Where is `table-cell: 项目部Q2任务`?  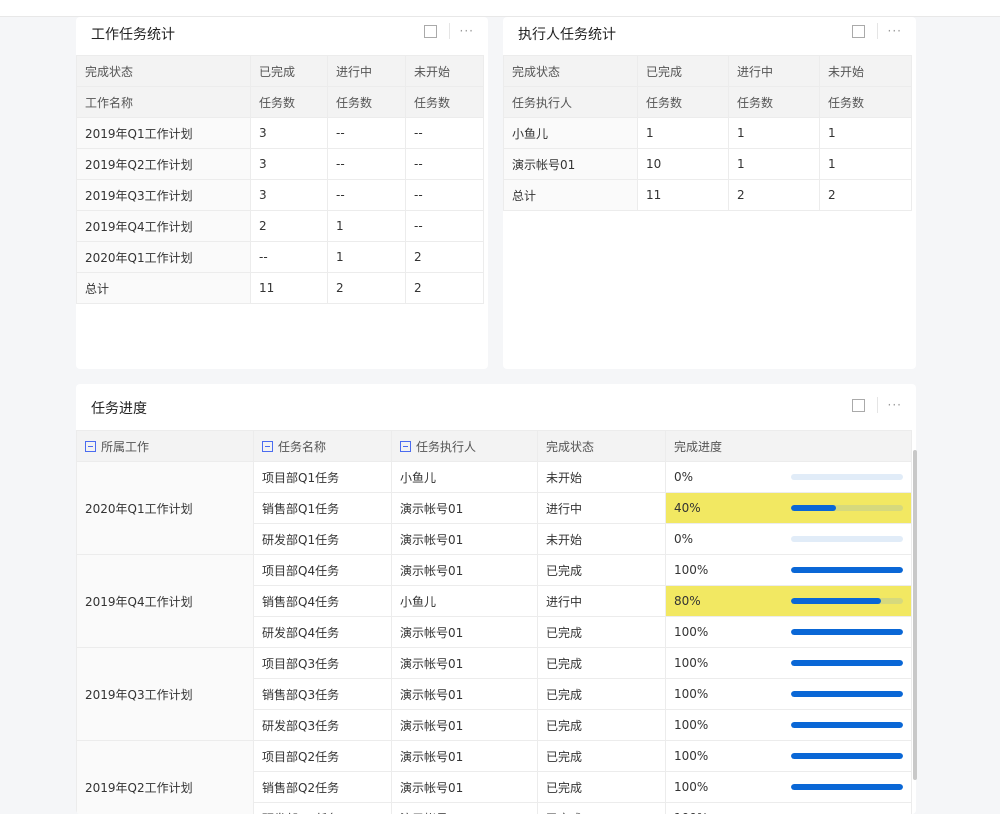 table-cell: 项目部Q2任务 is located at coordinates (323, 756).